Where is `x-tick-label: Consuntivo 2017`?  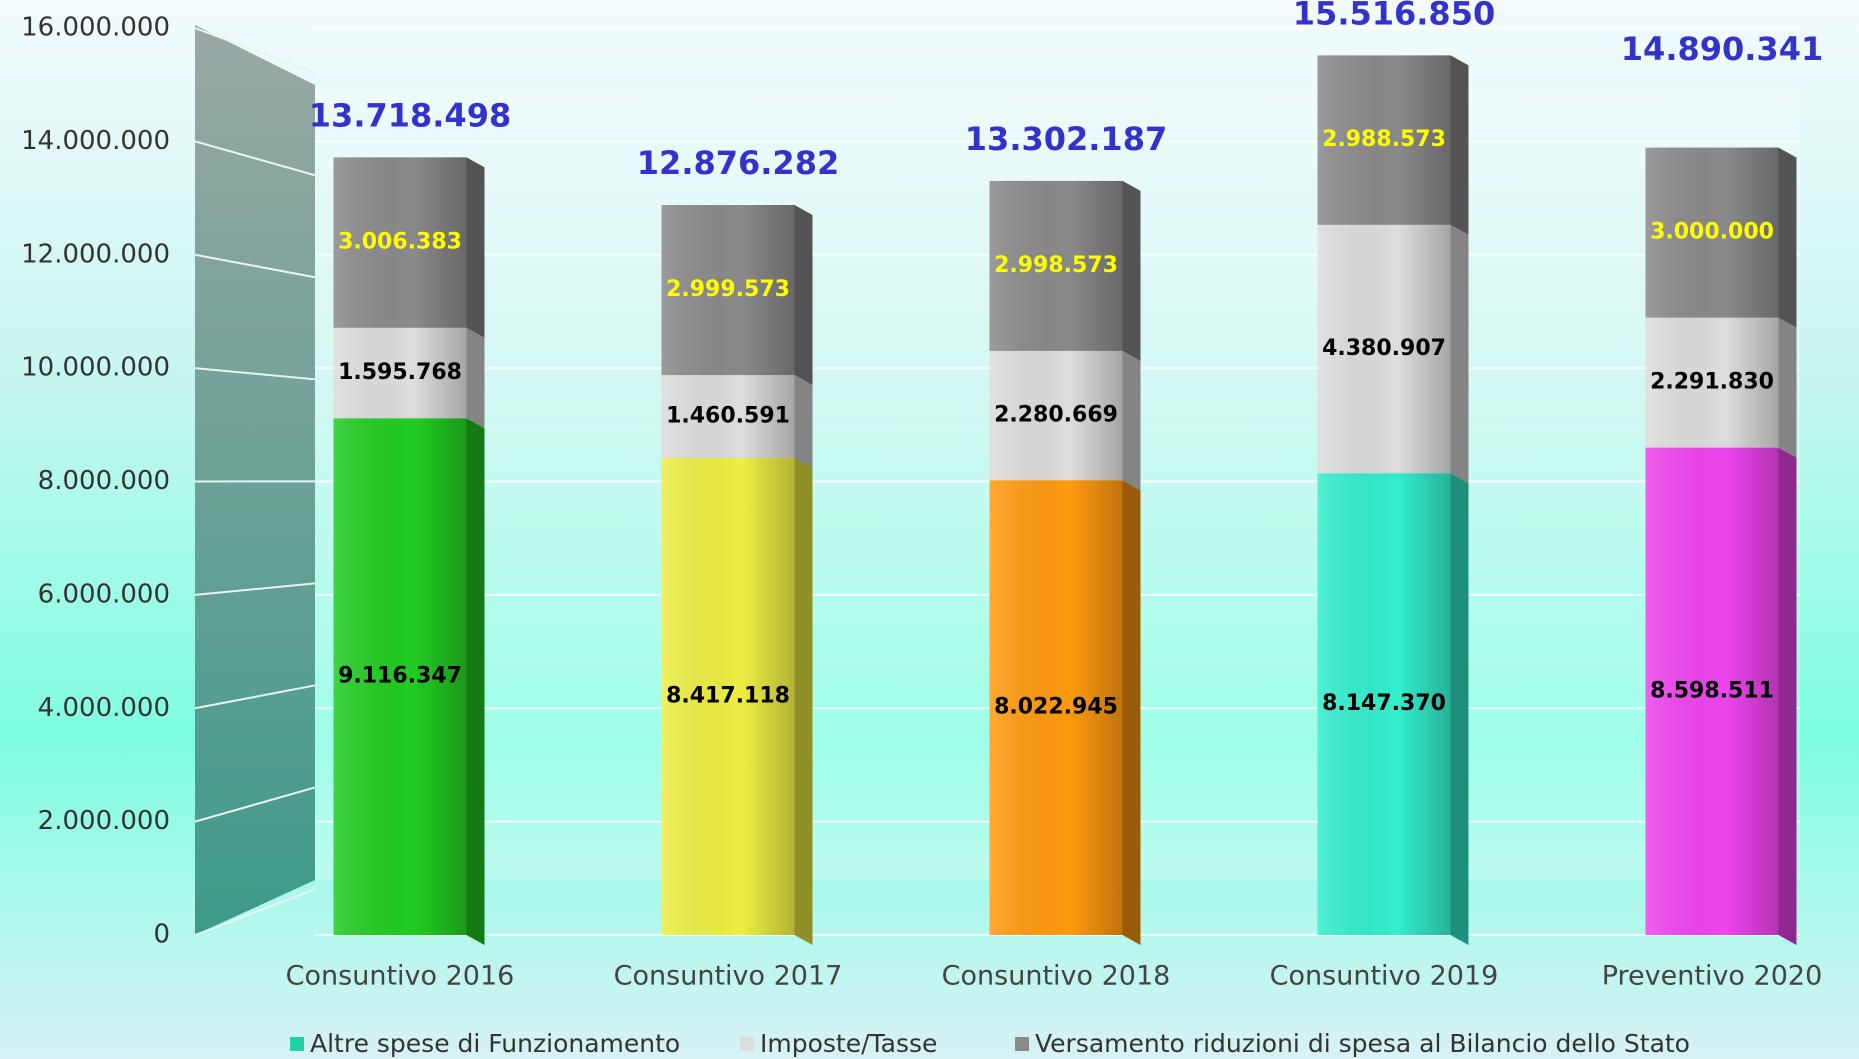
x-tick-label: Consuntivo 2017 is located at coordinates (728, 976).